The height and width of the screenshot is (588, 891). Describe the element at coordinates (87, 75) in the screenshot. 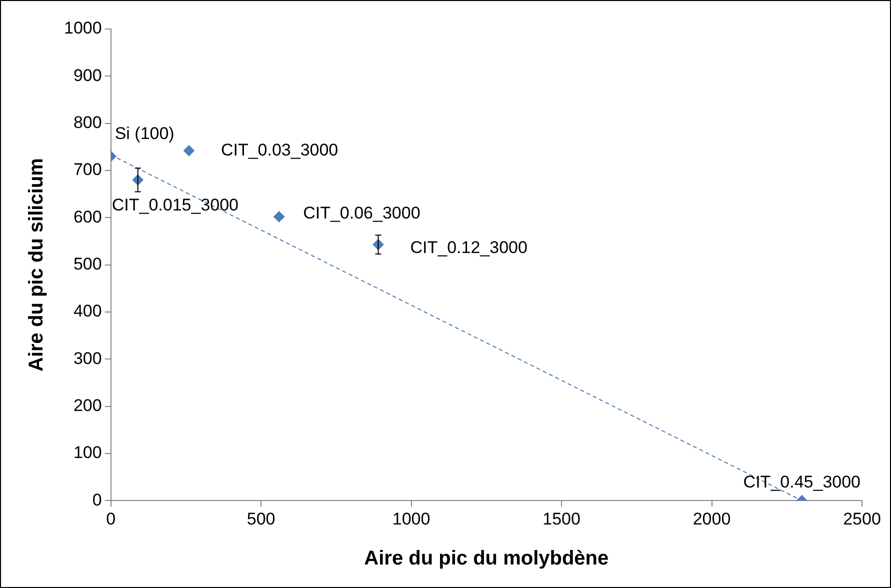

I see `y-tick-label: 900` at that location.